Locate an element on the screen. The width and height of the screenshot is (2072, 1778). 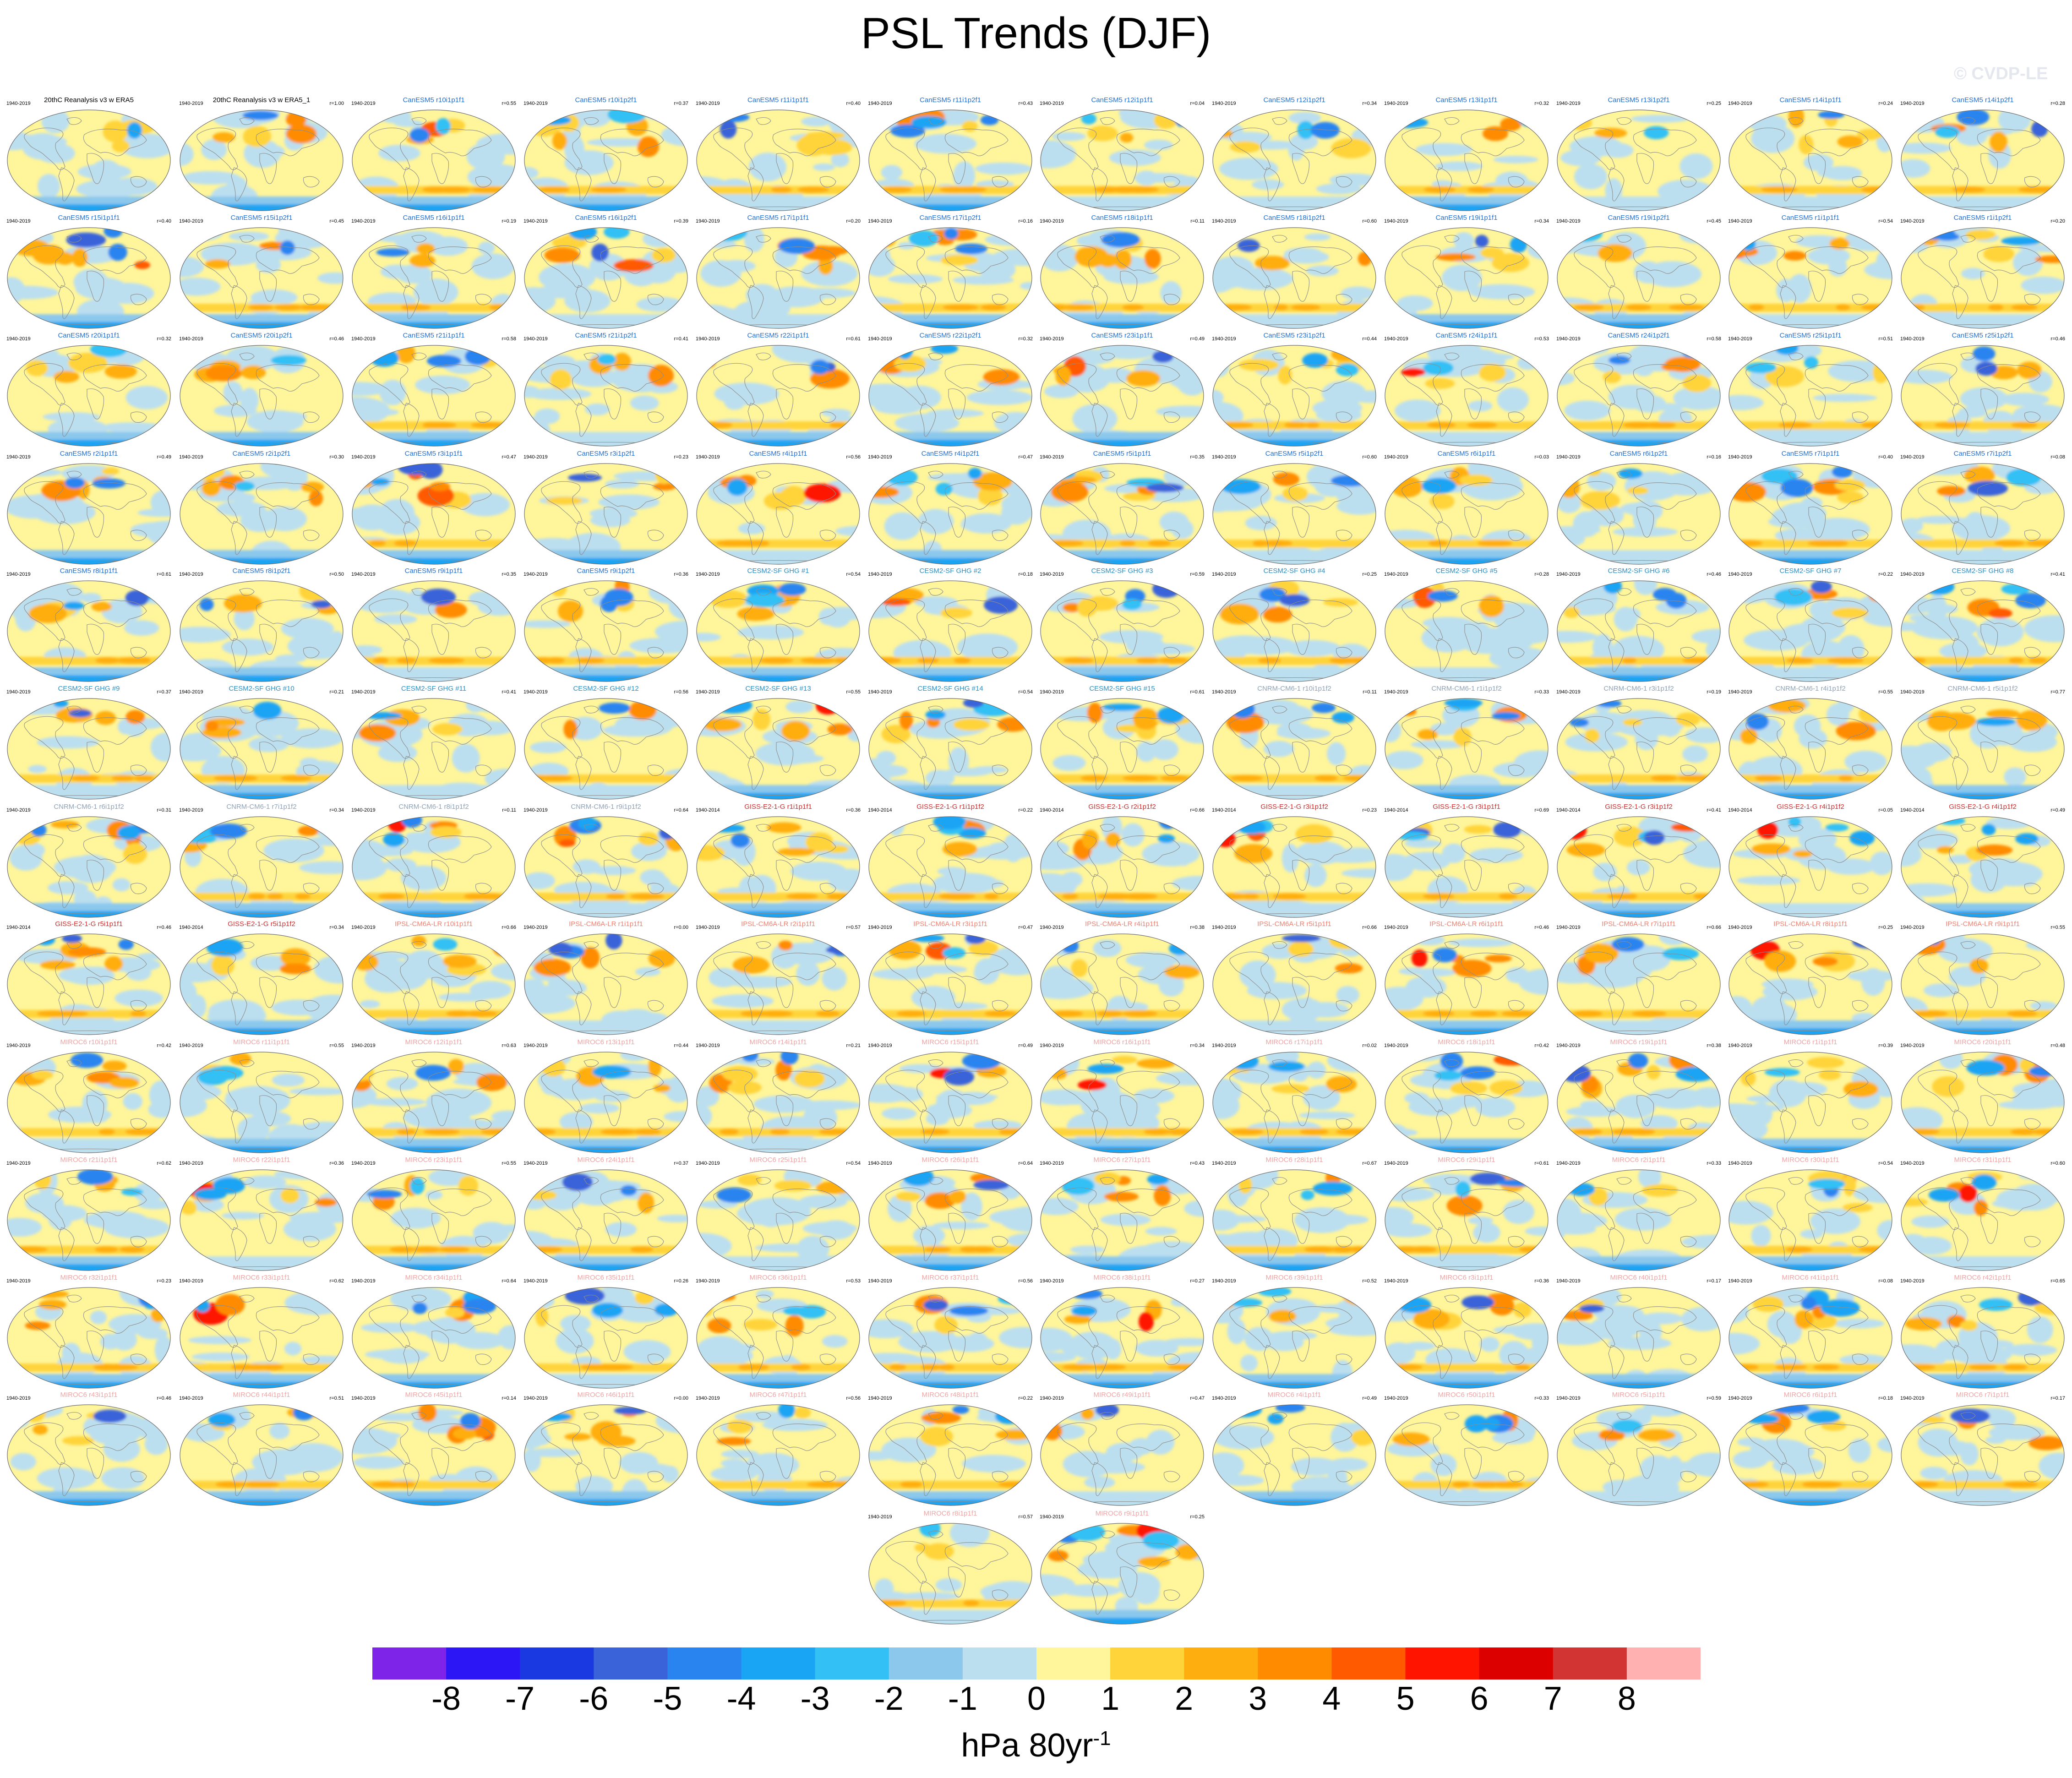
panel-title: MIROC6 r6i1p1f1 is located at coordinates (1811, 1395).